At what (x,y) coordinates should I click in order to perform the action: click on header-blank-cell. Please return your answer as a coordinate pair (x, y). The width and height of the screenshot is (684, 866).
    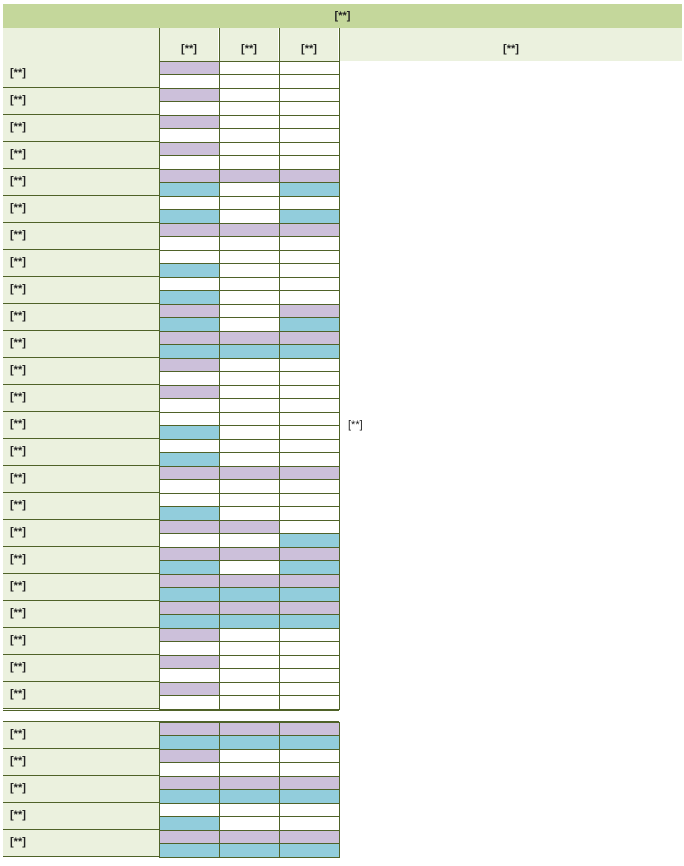
    Looking at the image, I should click on (81, 44).